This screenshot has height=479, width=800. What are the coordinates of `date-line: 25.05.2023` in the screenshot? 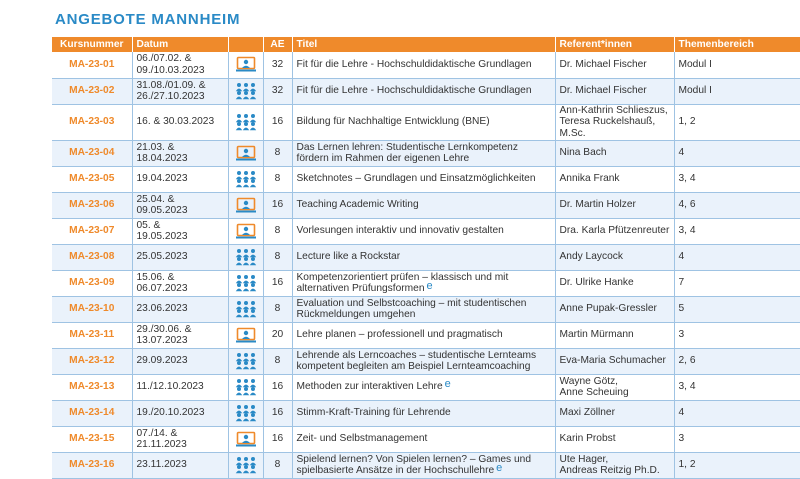 It's located at (162, 257).